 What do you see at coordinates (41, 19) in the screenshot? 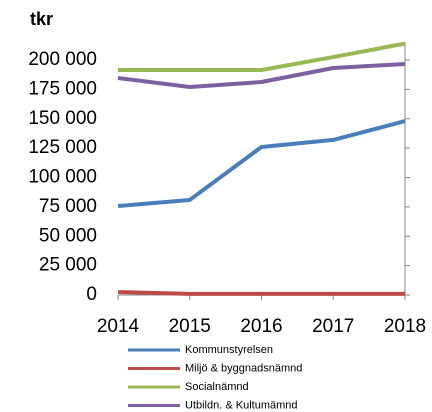
I see `chart-title: tkr` at bounding box center [41, 19].